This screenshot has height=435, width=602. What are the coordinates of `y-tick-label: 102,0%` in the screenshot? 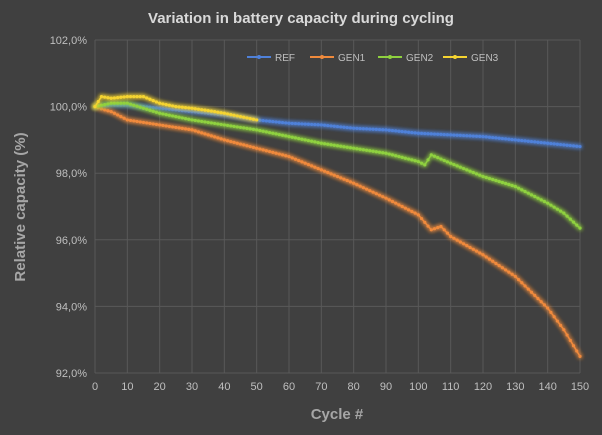 It's located at (69, 41).